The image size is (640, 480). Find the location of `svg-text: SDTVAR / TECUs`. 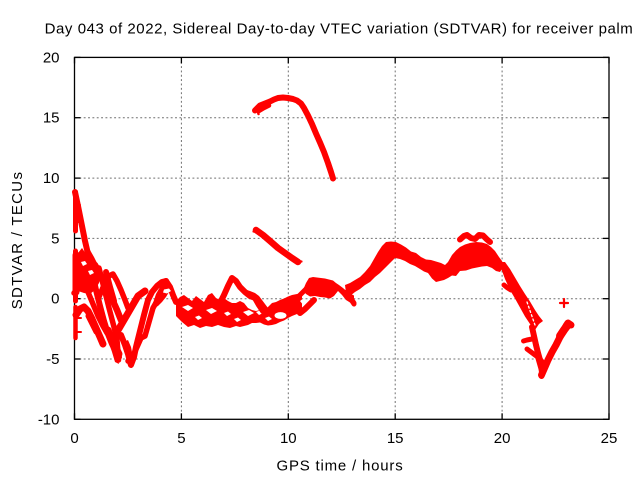

svg-text: SDTVAR / TECUs is located at coordinates (17, 240).